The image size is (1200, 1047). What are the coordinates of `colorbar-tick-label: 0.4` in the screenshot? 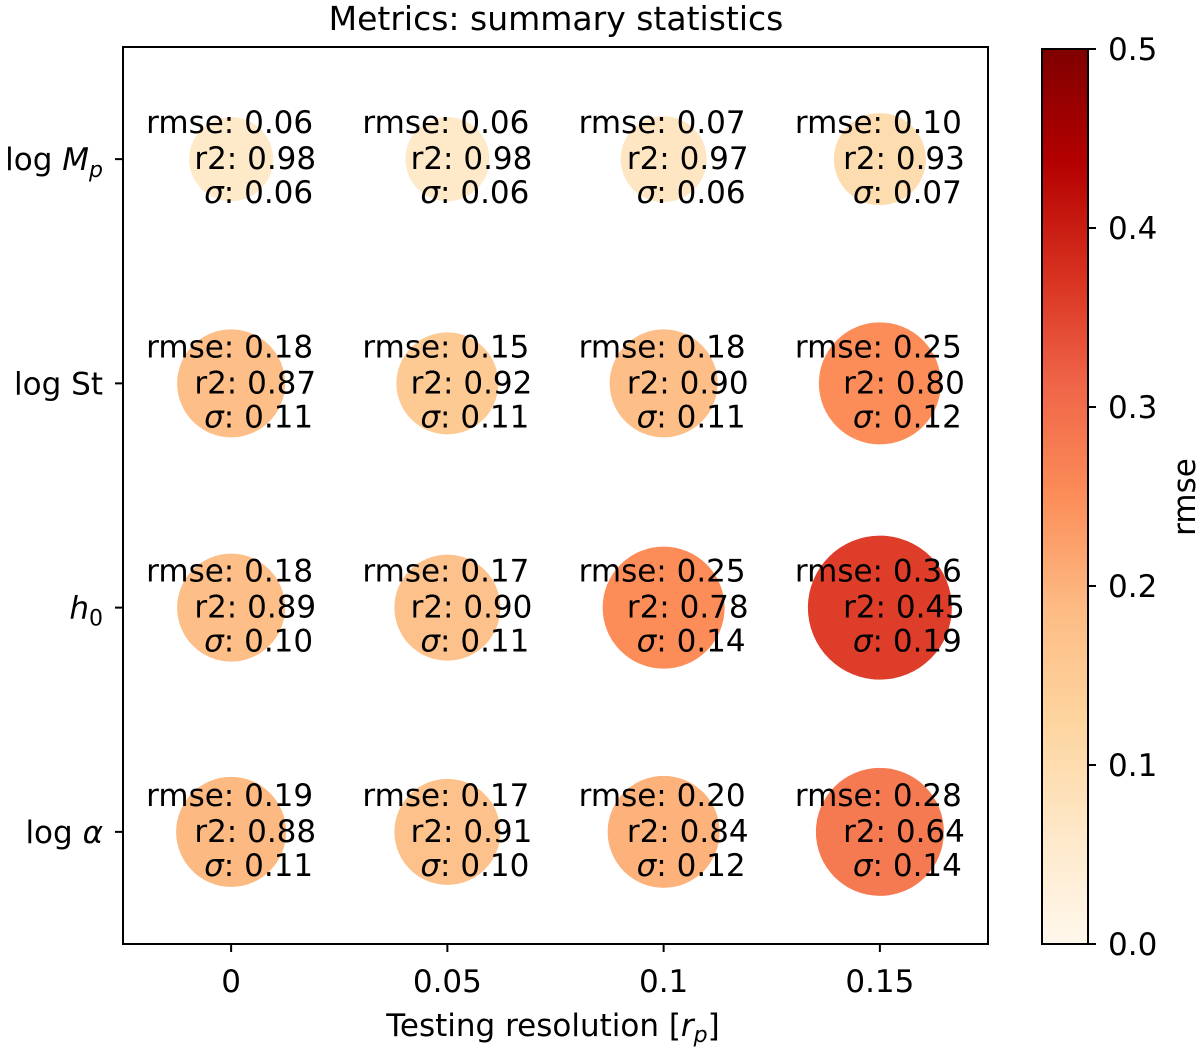 It's located at (1132, 229).